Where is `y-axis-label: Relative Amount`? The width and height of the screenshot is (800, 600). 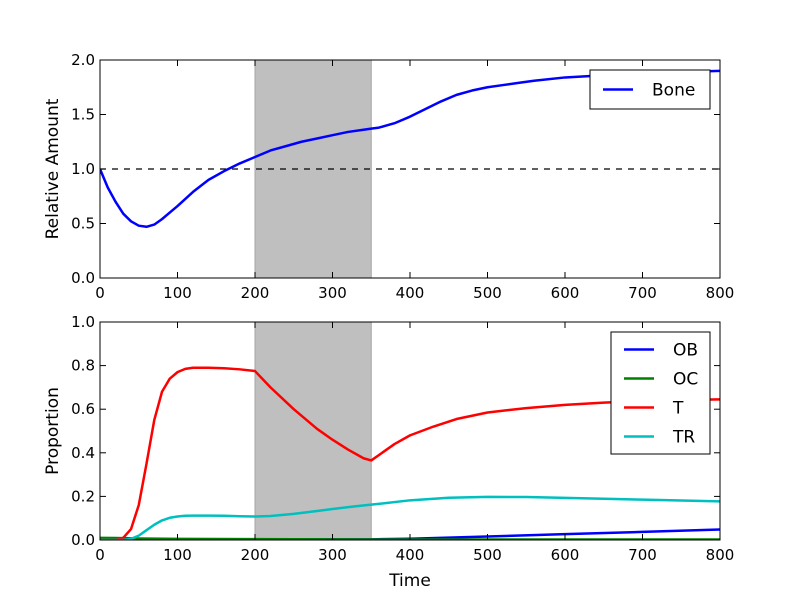 y-axis-label: Relative Amount is located at coordinates (53, 168).